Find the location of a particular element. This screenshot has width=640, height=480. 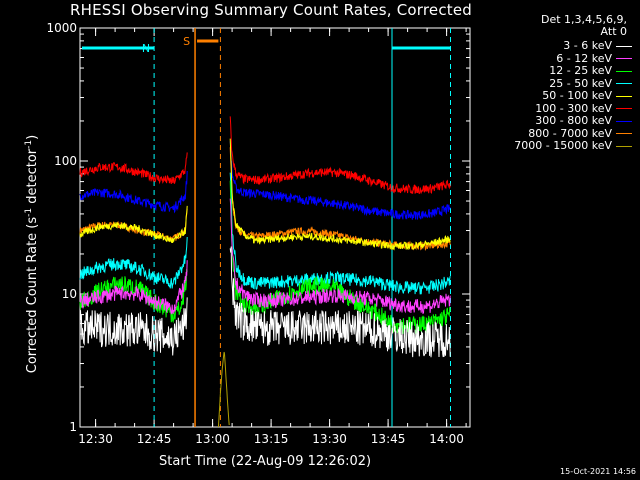

legend-item: 3 - 6 keV is located at coordinates (573, 46).